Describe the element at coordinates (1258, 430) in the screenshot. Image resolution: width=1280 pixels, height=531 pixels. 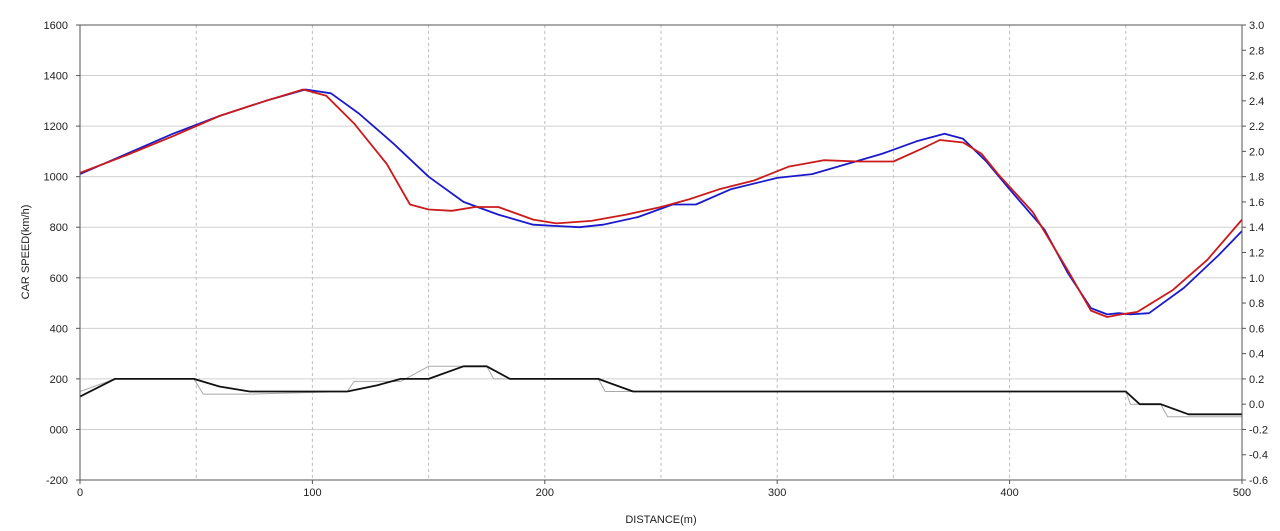
I see `y2-tick-label: -0.2` at that location.